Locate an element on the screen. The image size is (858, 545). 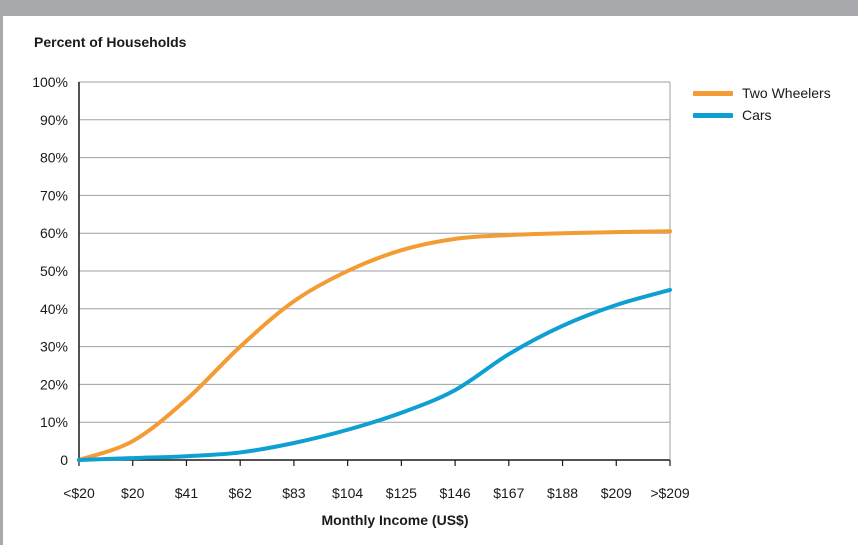
y-tick-label: 100% is located at coordinates (50, 82).